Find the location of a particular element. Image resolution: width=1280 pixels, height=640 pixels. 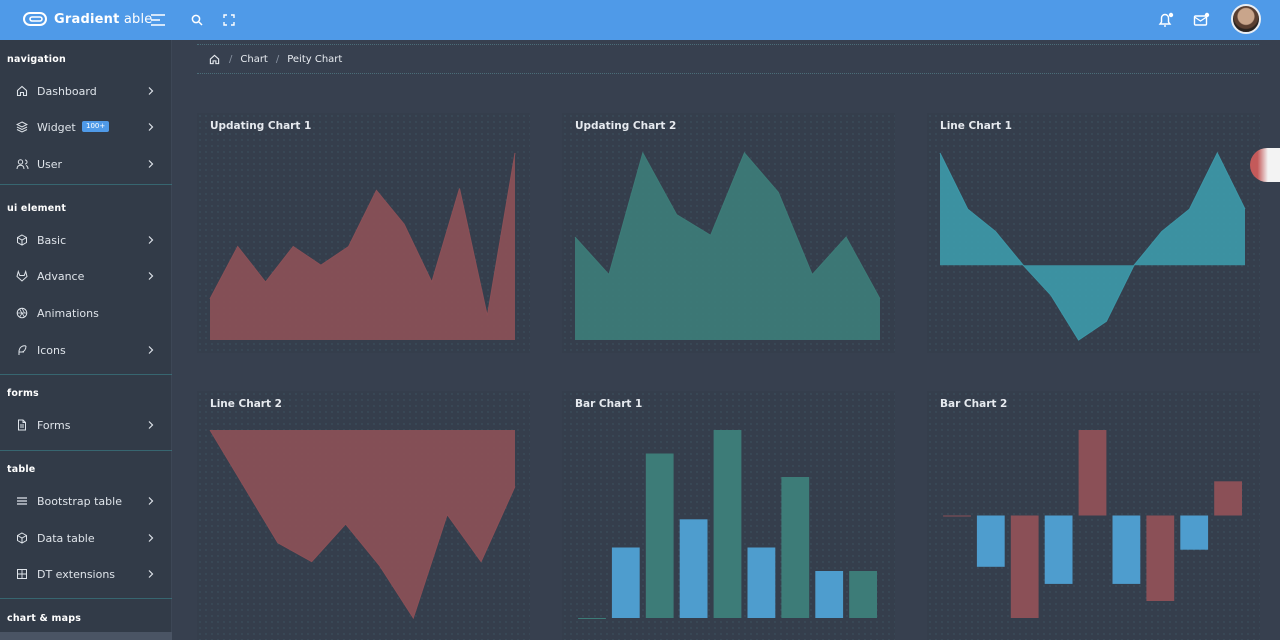

chart-card-updating-1: Updating Chart 1 is located at coordinates (363, 233).